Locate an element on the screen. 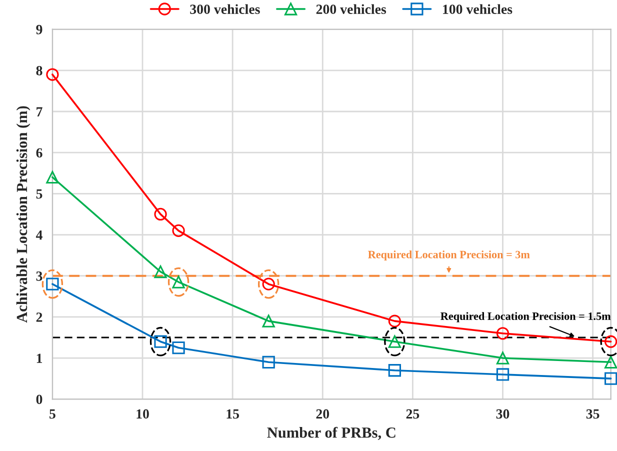 The image size is (617, 451). x-tick-label: 30 is located at coordinates (503, 414).